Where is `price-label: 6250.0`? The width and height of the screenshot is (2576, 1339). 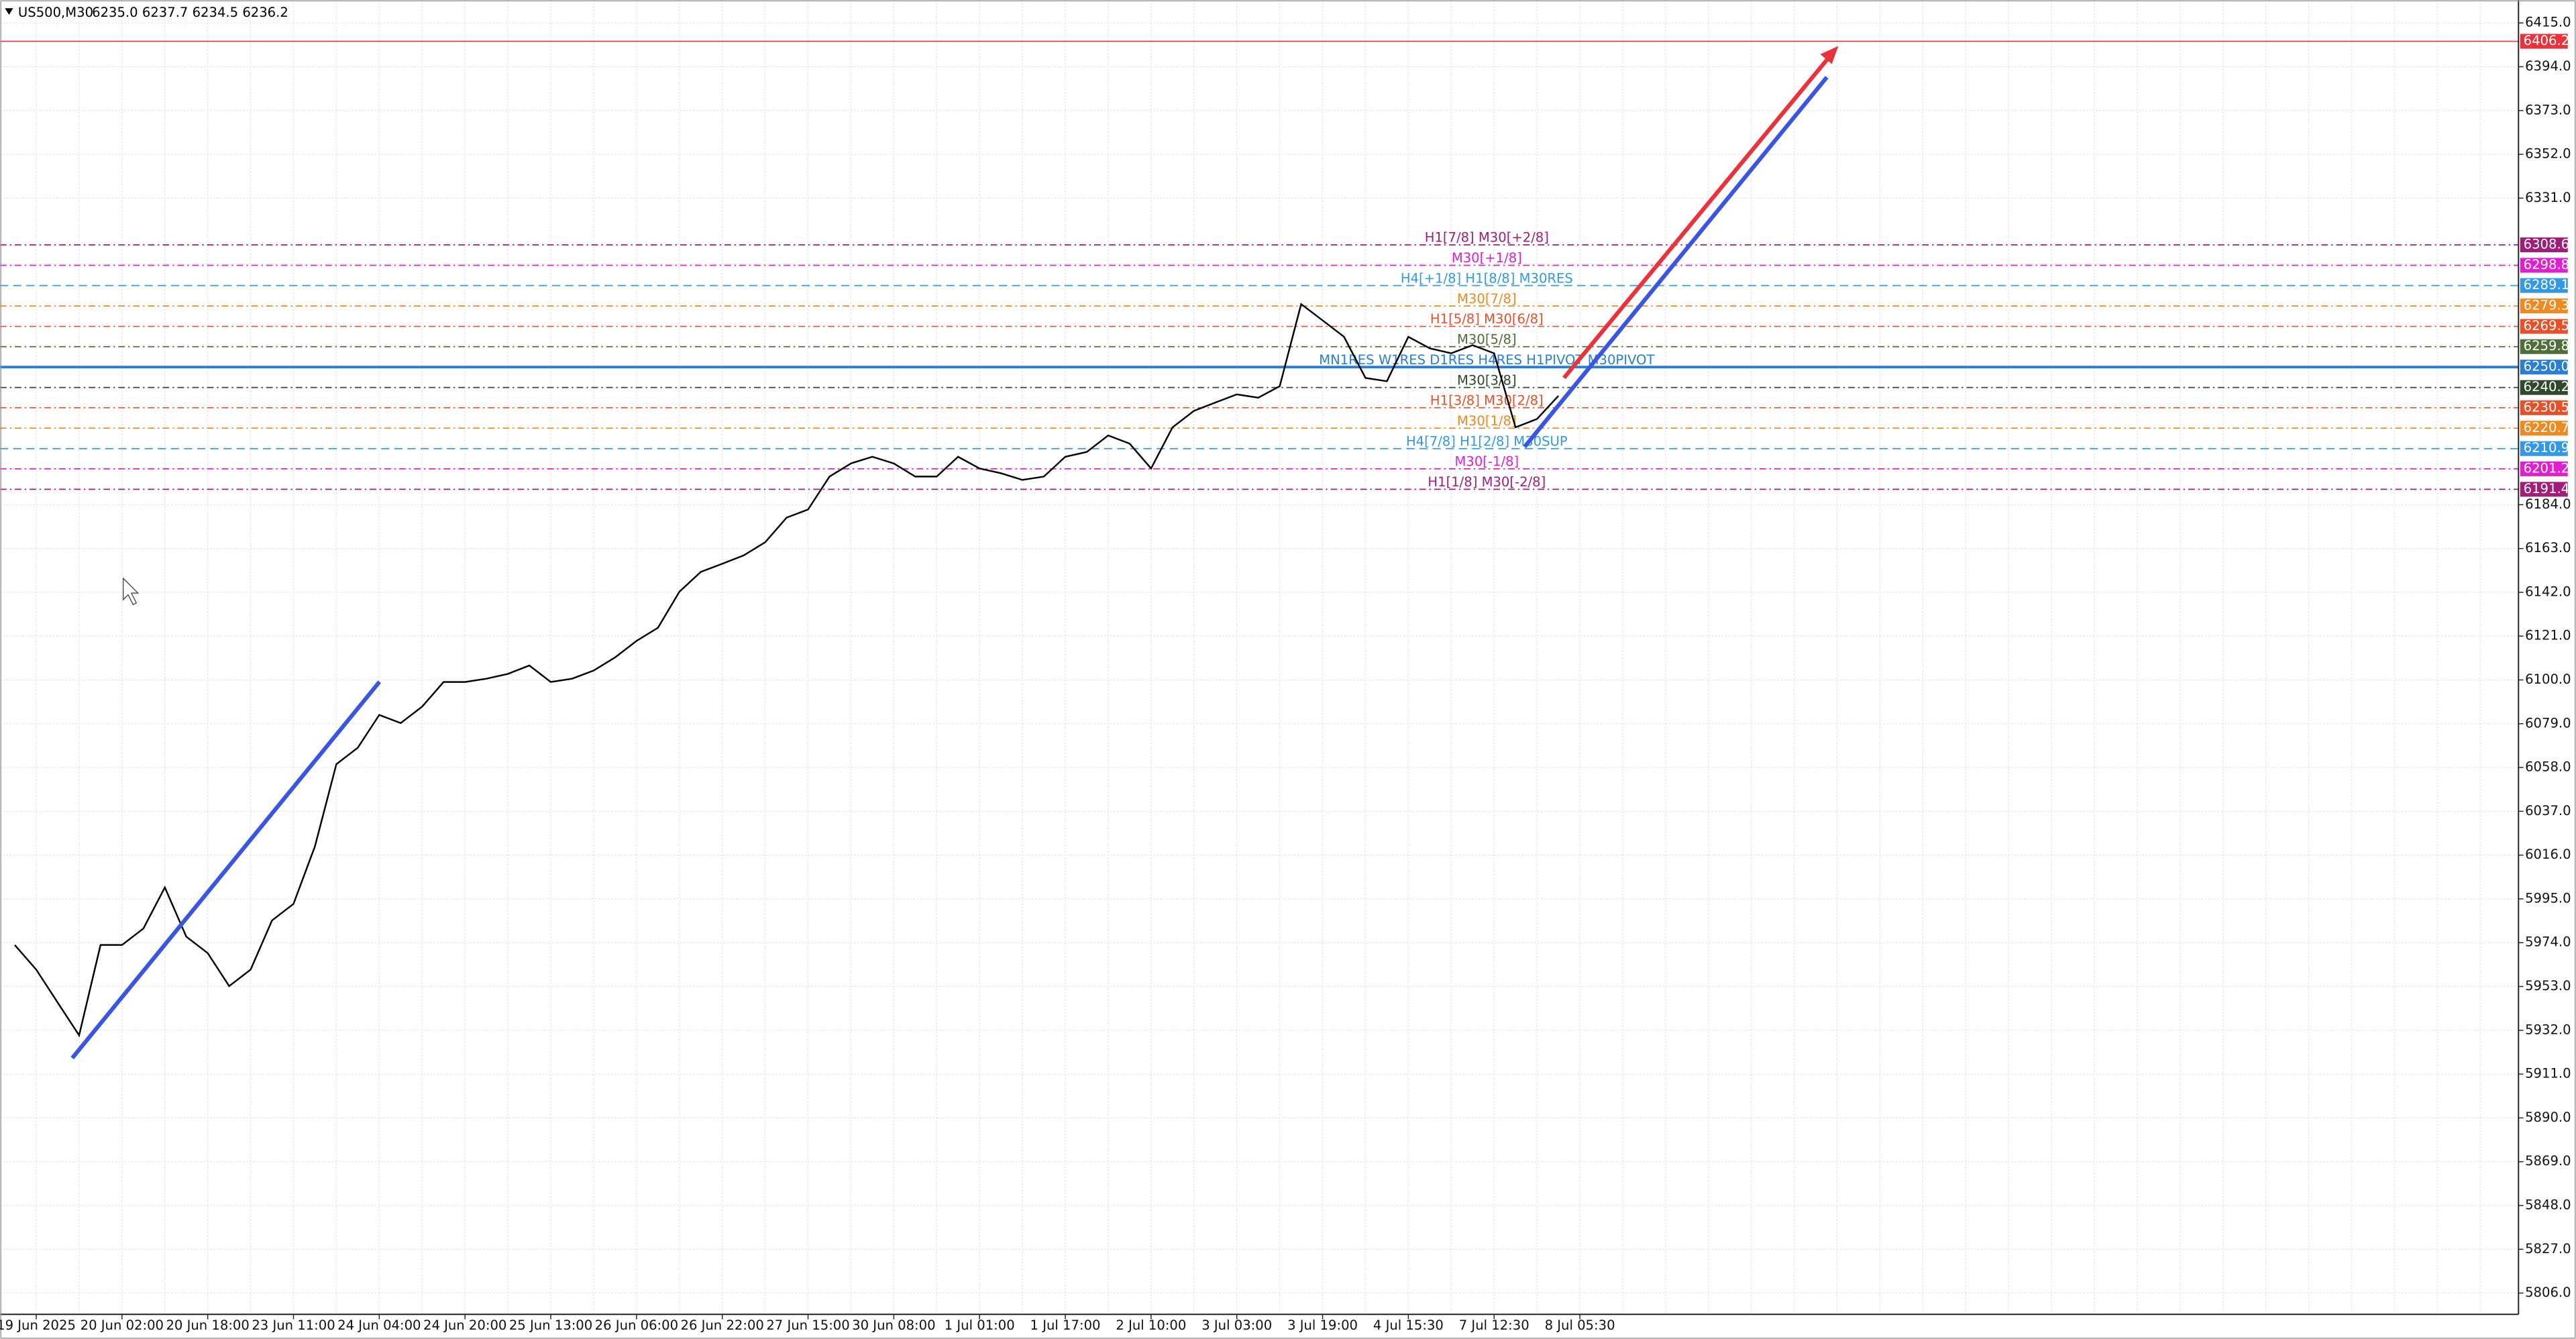
price-label: 6250.0 is located at coordinates (2547, 366).